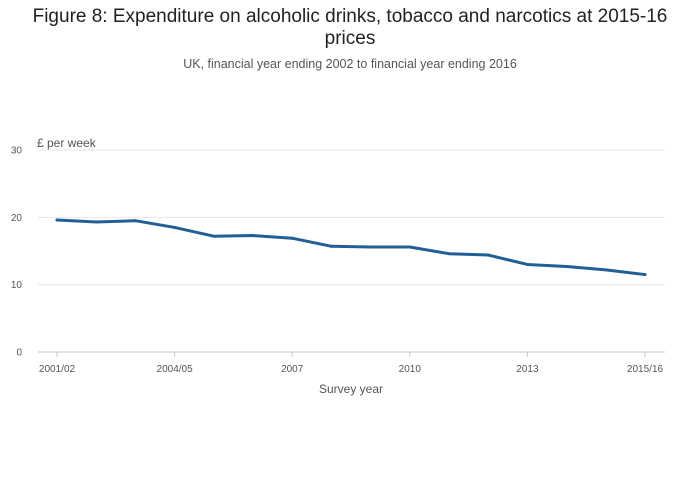 This screenshot has width=700, height=502. Describe the element at coordinates (527, 369) in the screenshot. I see `x-tick-label-12: 2013` at that location.